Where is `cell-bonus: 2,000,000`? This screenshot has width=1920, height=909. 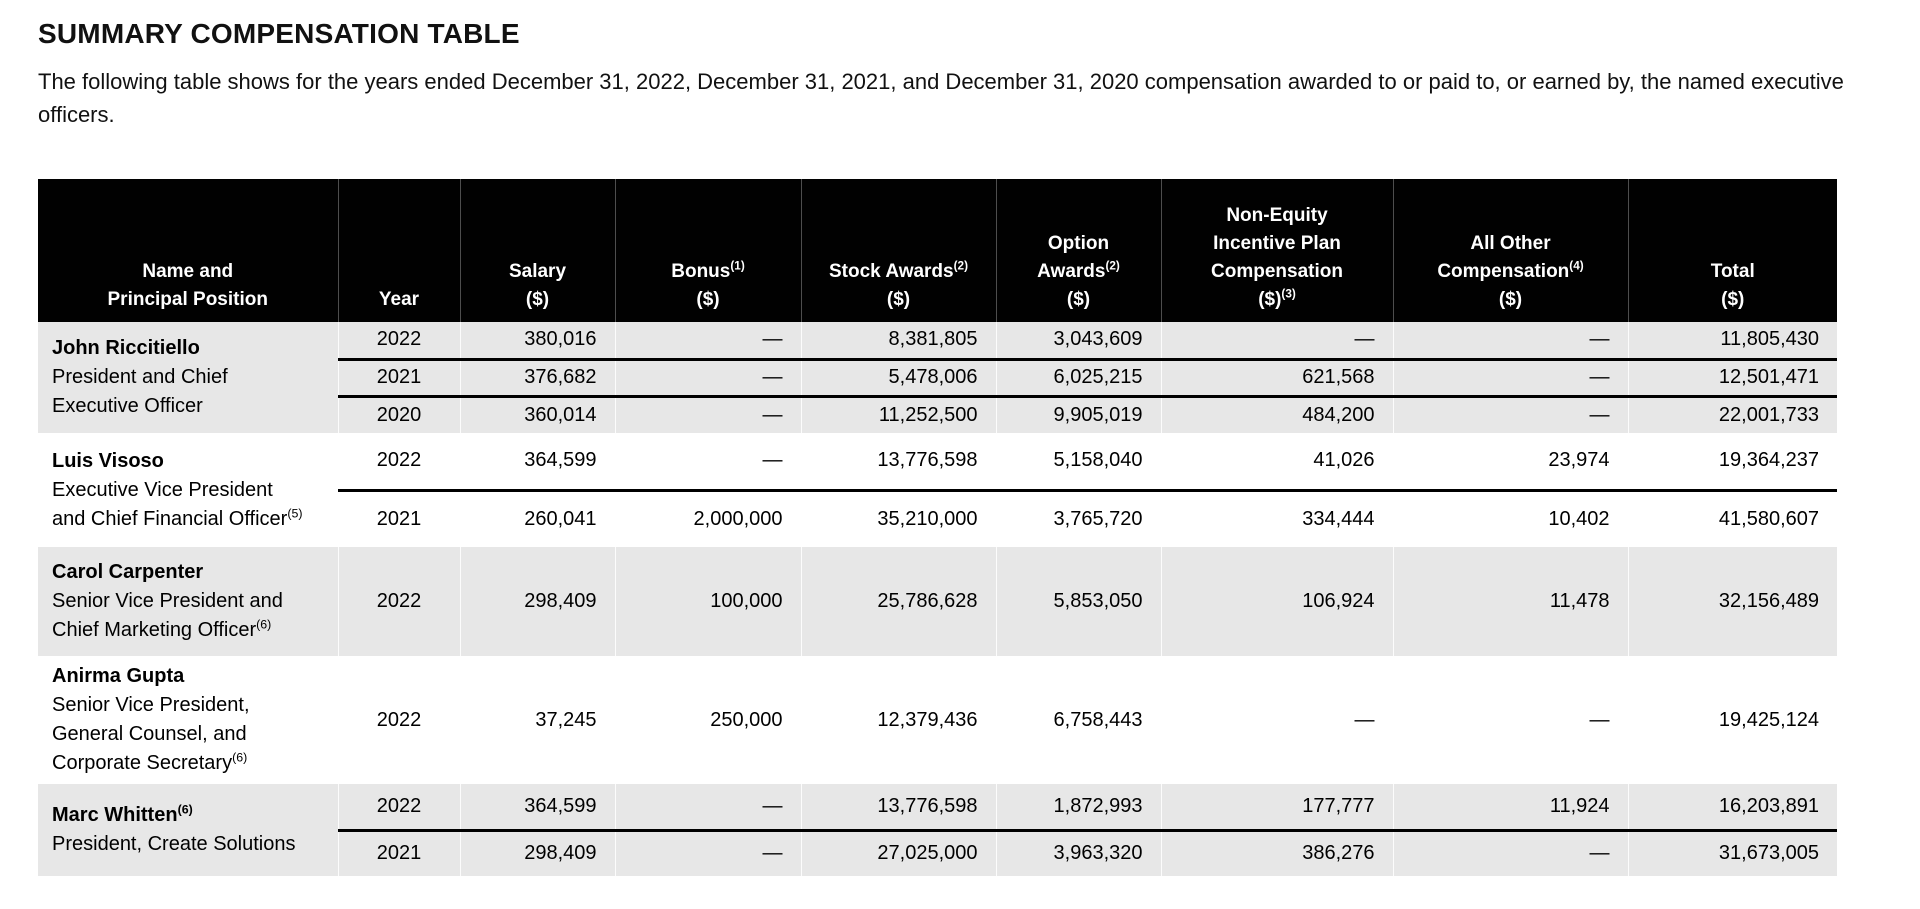
cell-bonus: 2,000,000 is located at coordinates (707, 517).